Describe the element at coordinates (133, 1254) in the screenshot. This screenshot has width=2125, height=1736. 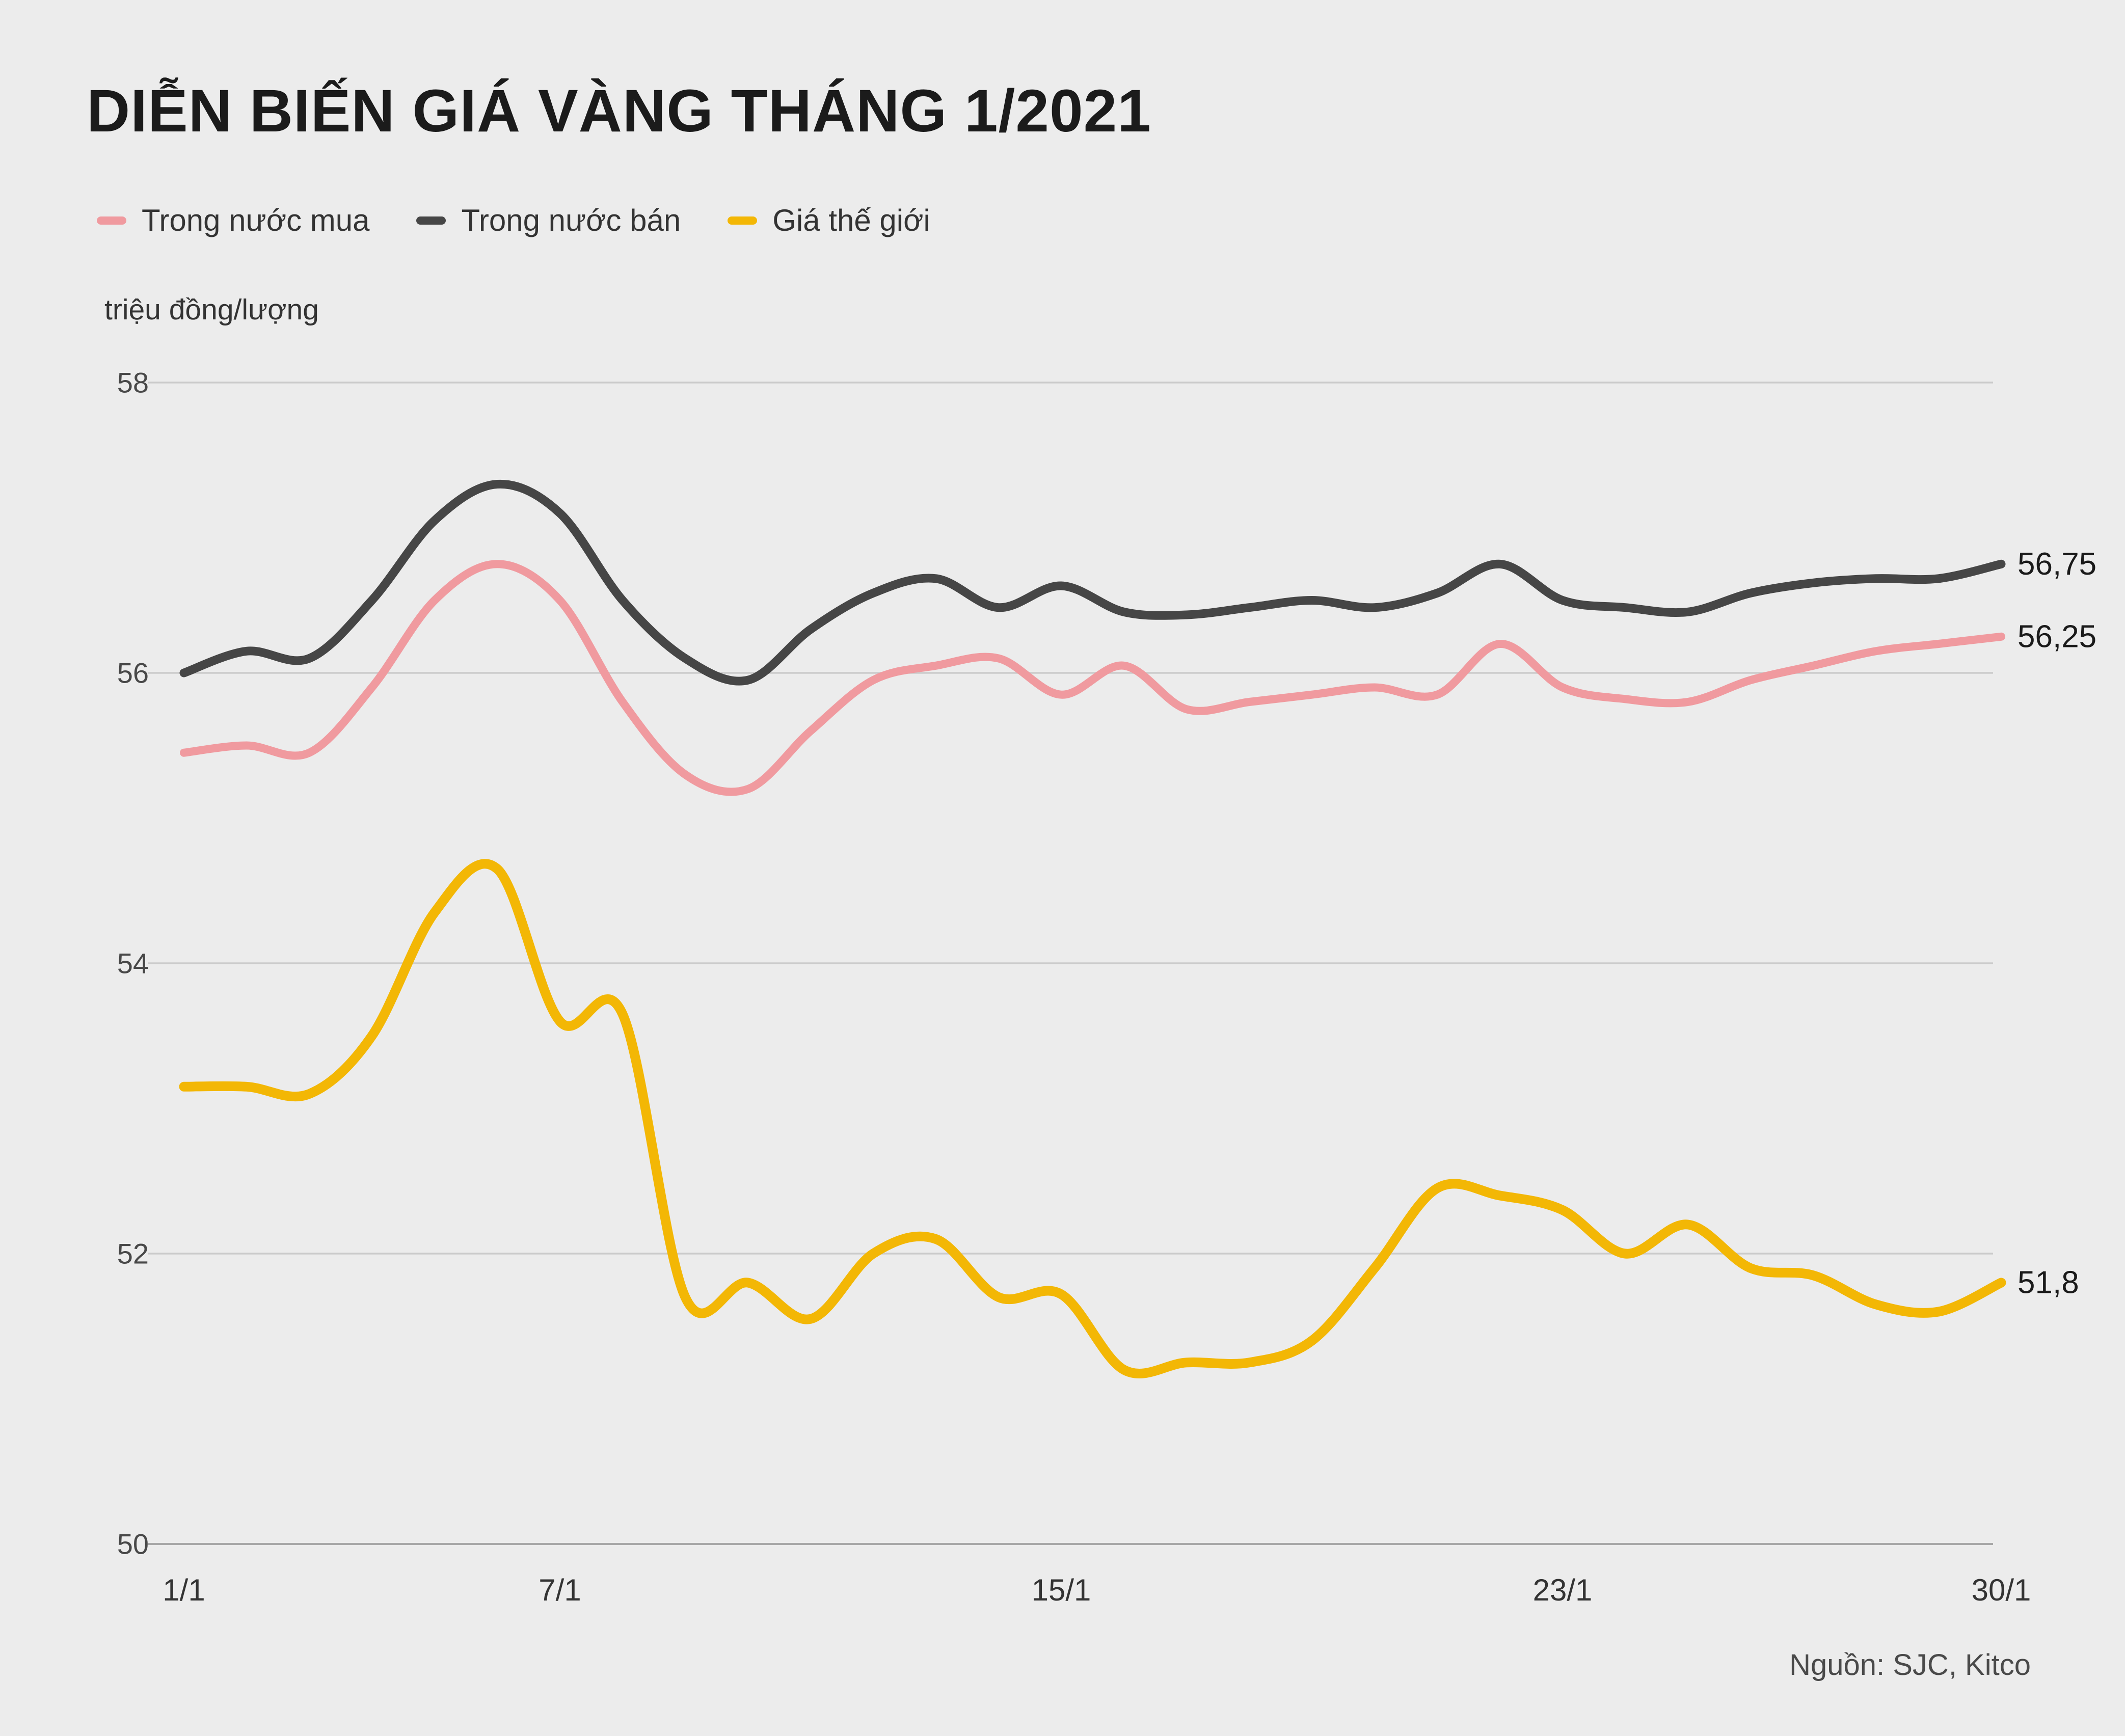
I see `y-tick-label-52: 52` at that location.